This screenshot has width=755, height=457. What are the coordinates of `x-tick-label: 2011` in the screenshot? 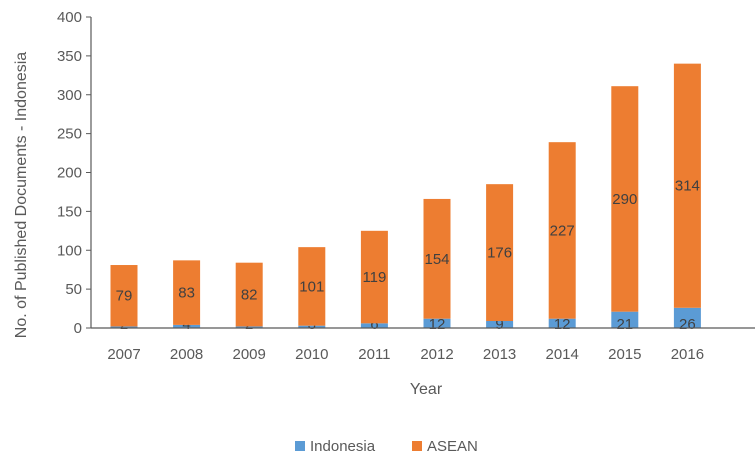 It's located at (374, 354).